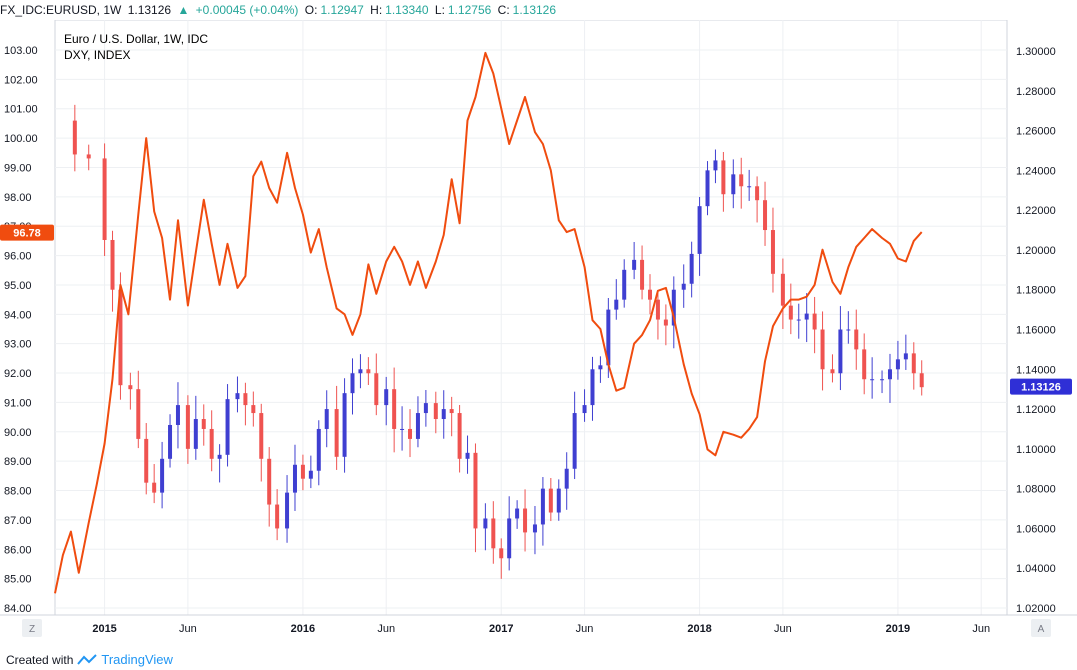  I want to click on left-axis-tick-label: 100.00, so click(21, 139).